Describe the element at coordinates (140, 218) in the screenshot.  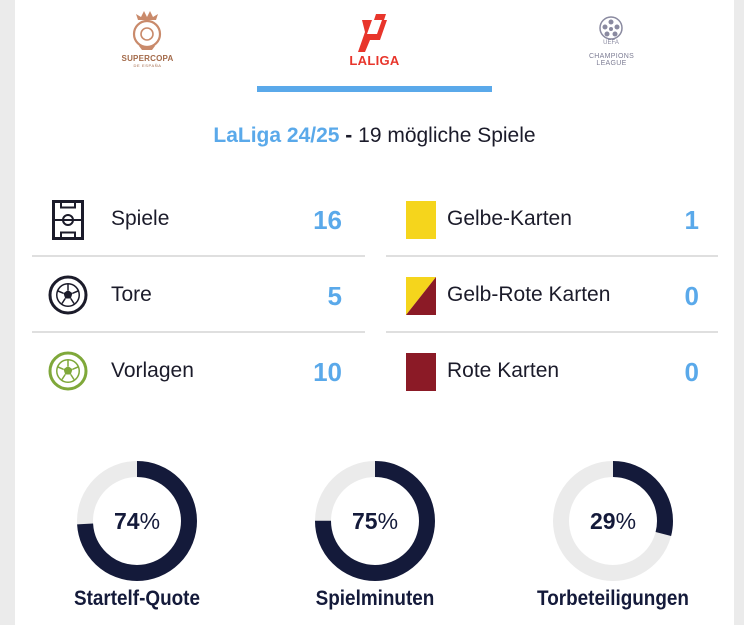
I see `stat-label-games: Spiele` at that location.